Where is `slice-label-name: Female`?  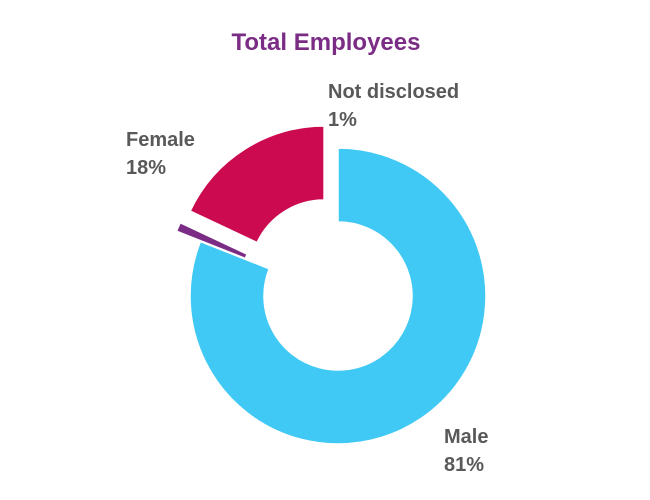
slice-label-name: Female is located at coordinates (160, 140).